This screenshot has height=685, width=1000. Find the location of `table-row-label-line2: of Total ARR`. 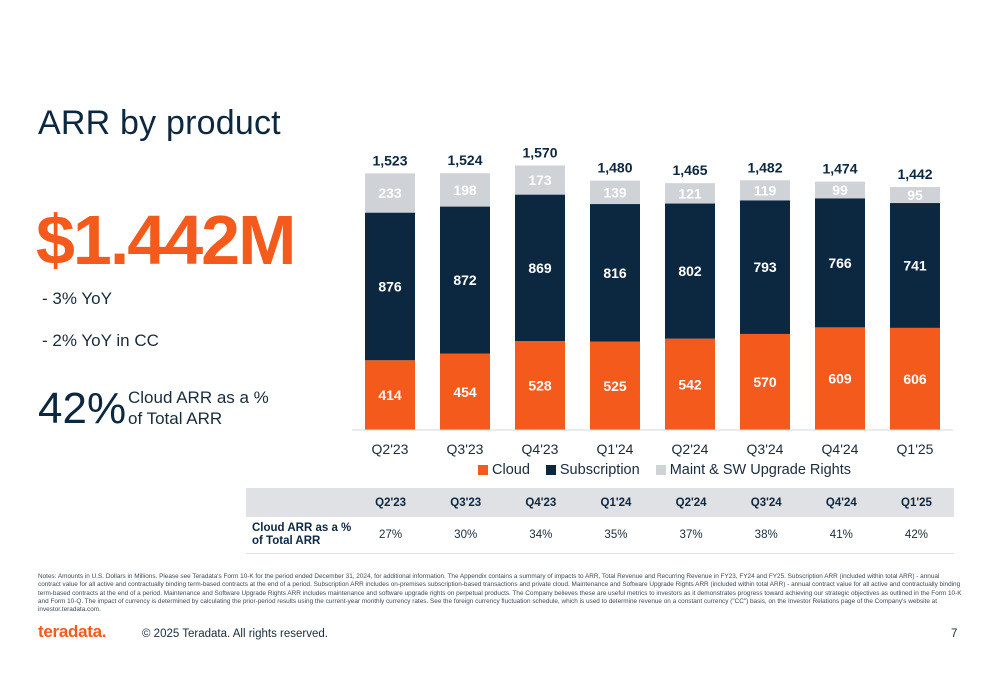

table-row-label-line2: of Total ARR is located at coordinates (286, 541).